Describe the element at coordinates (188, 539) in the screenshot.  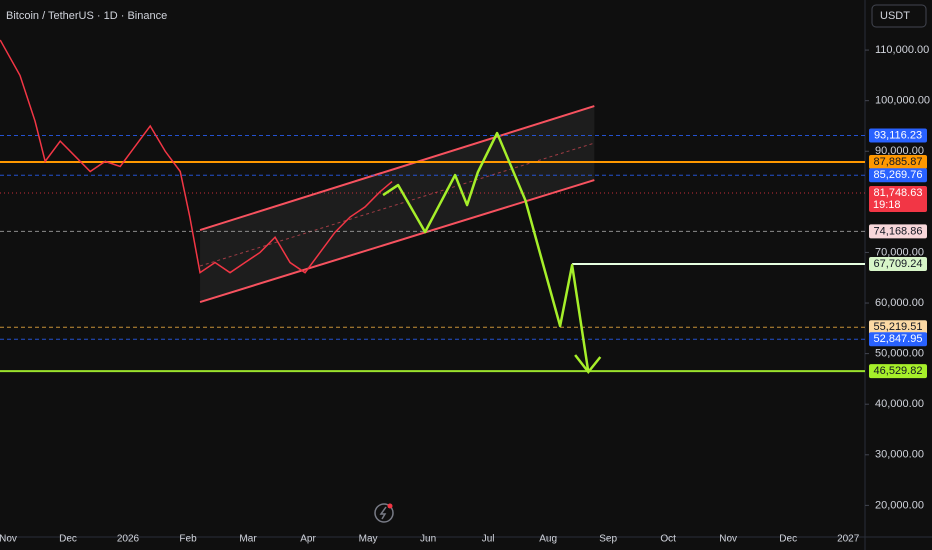
I see `x-tick-label: Feb` at that location.